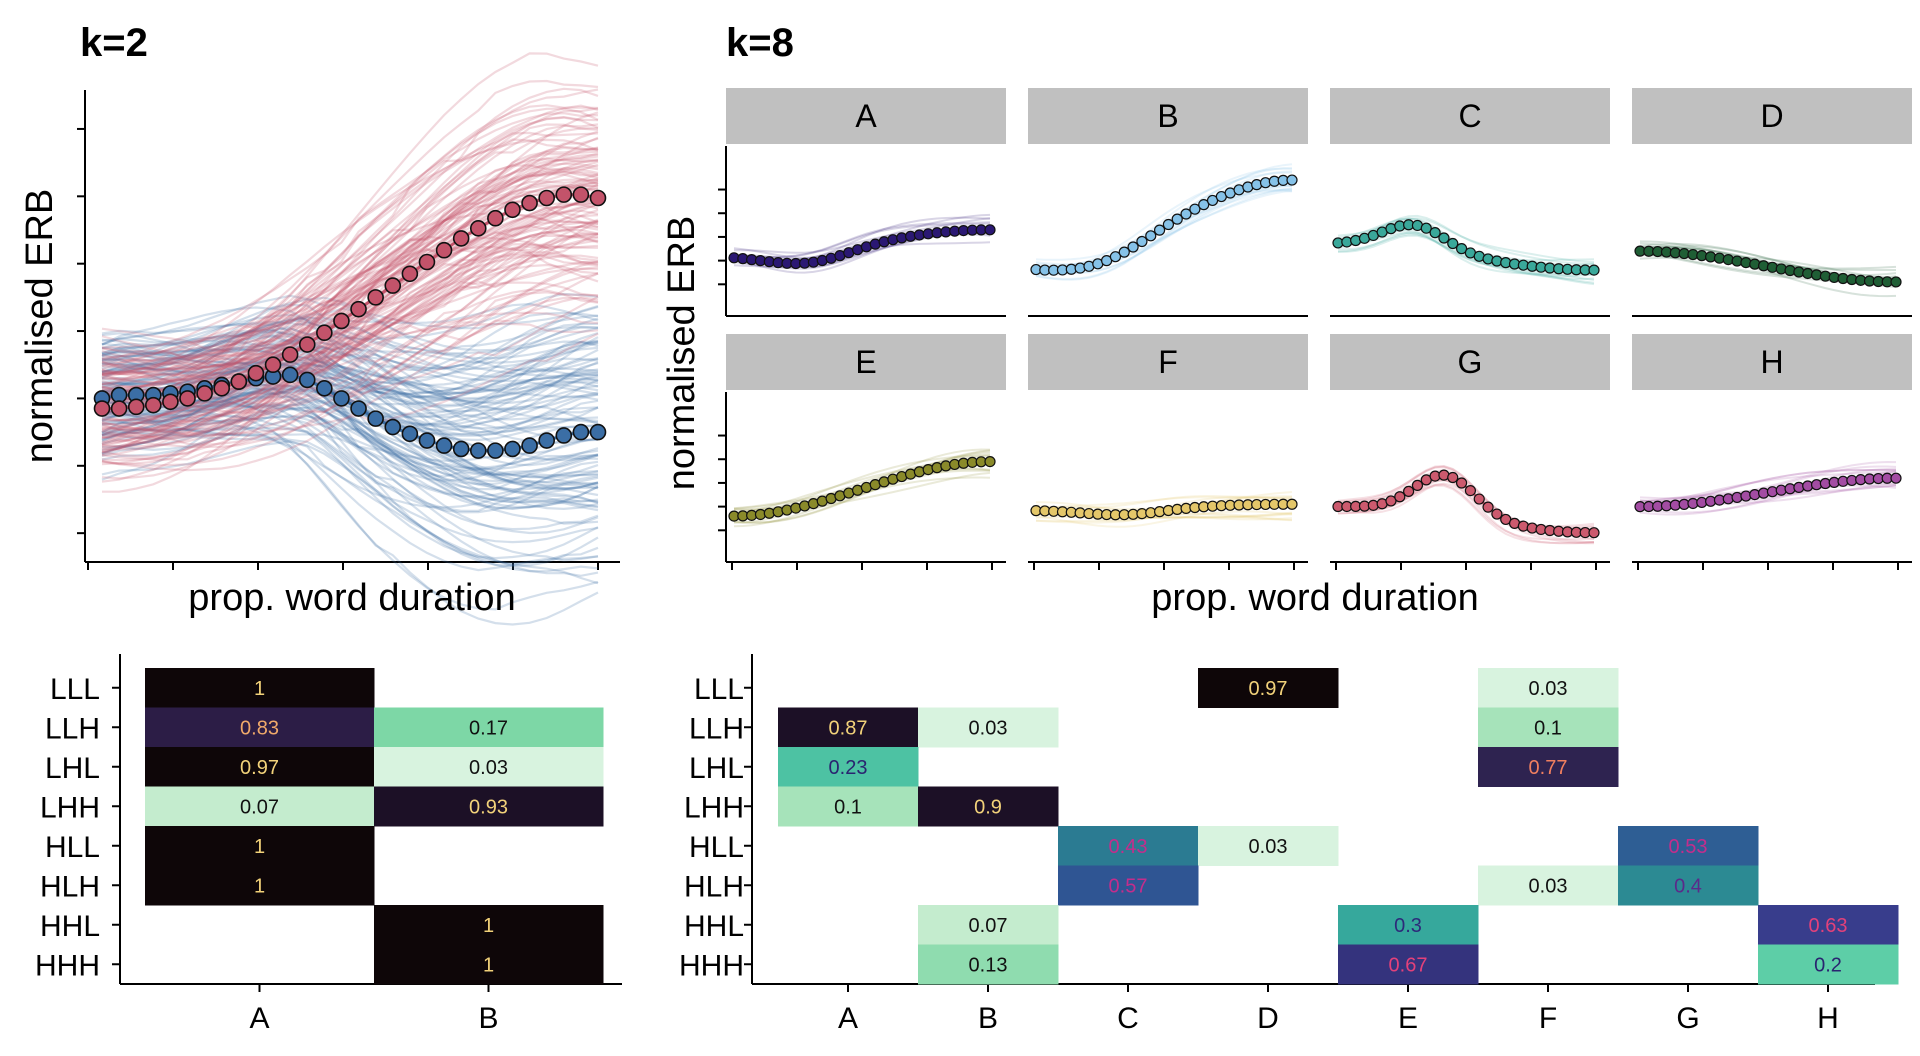 This screenshot has width=1920, height=1056. I want to click on k8-heat-cell-label: 0.23, so click(848, 768).